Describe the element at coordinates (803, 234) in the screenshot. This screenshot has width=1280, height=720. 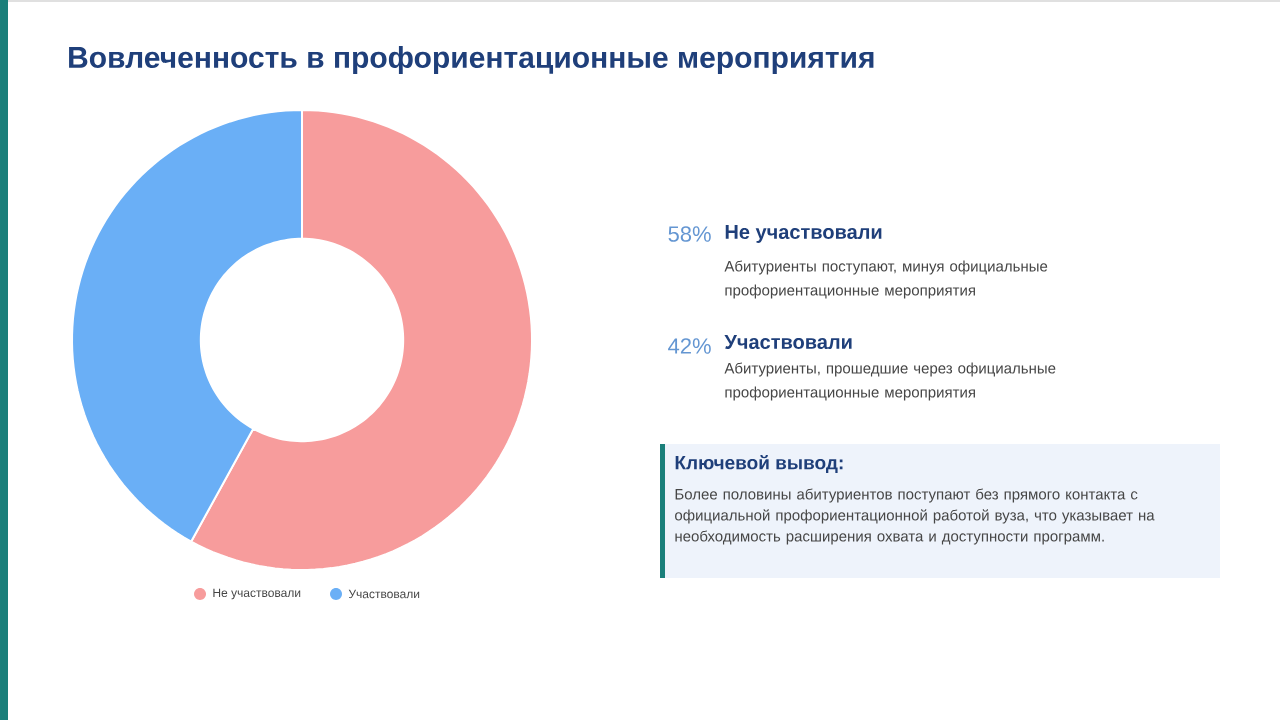
I see `slice-label: Не участвовали` at that location.